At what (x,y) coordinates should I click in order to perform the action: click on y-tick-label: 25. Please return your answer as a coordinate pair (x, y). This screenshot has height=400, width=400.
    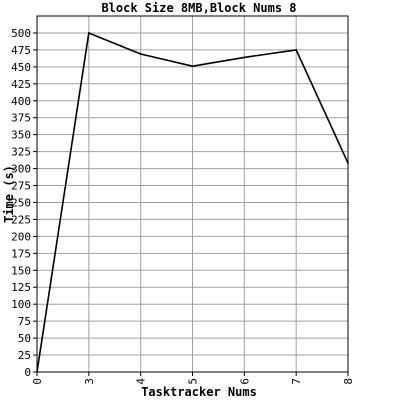
    Looking at the image, I should click on (24, 355).